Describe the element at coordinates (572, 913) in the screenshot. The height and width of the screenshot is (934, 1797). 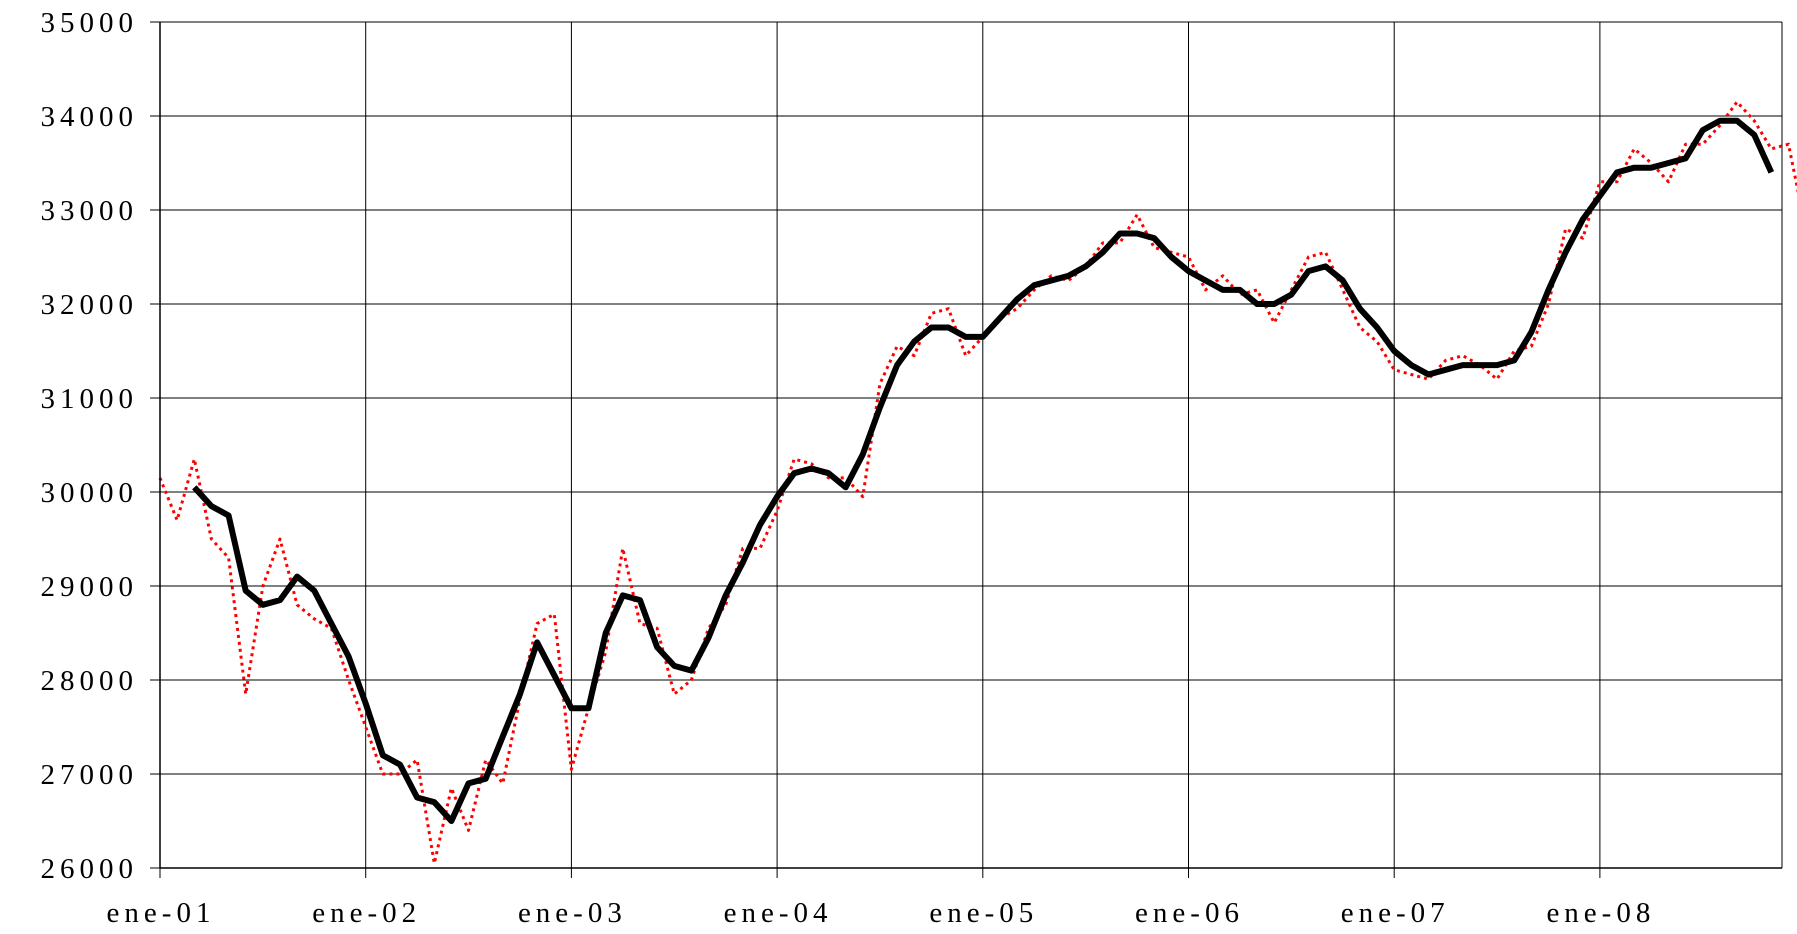
I see `x-tick-label: ene-03` at that location.